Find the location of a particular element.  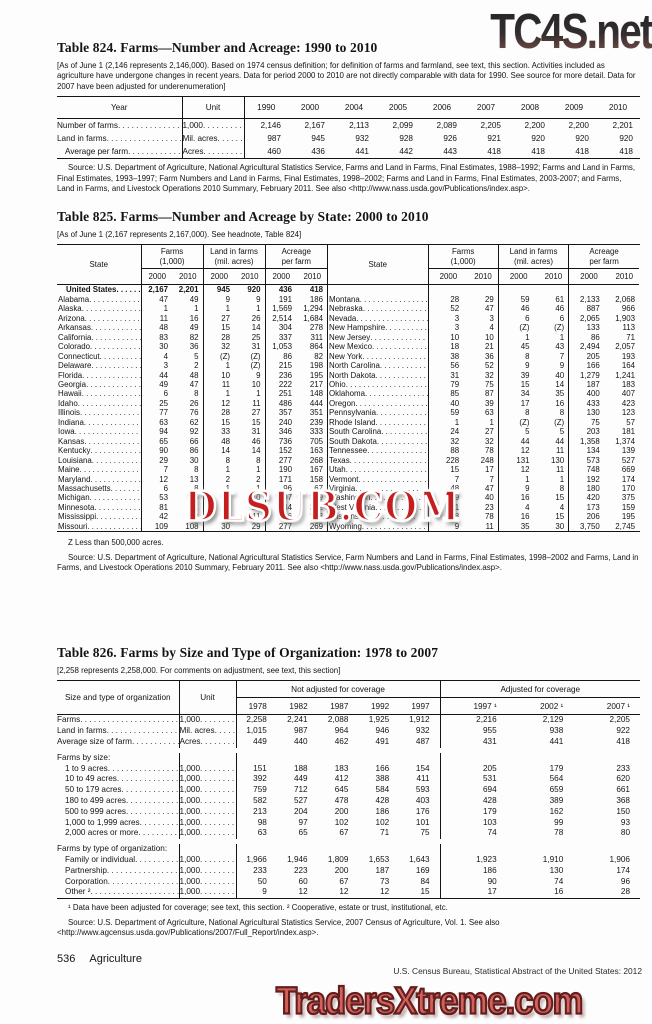

state-cell: Colorado is located at coordinates (99, 346).